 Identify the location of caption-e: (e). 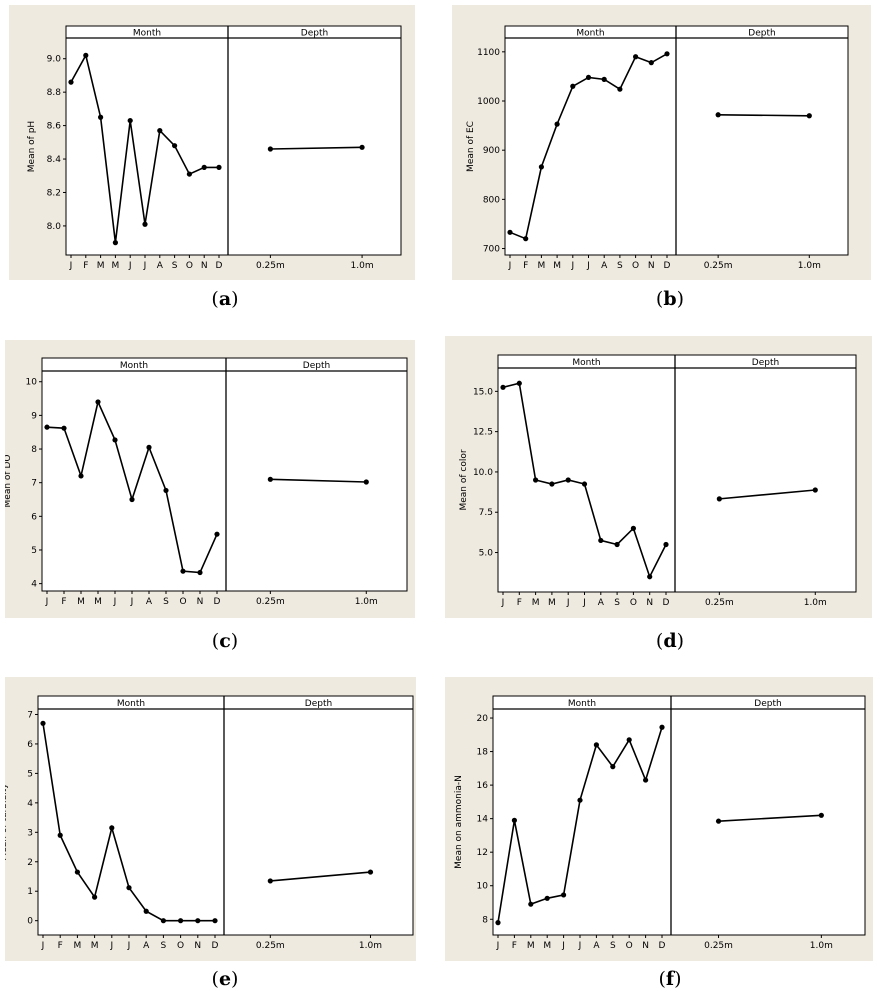
(225, 979).